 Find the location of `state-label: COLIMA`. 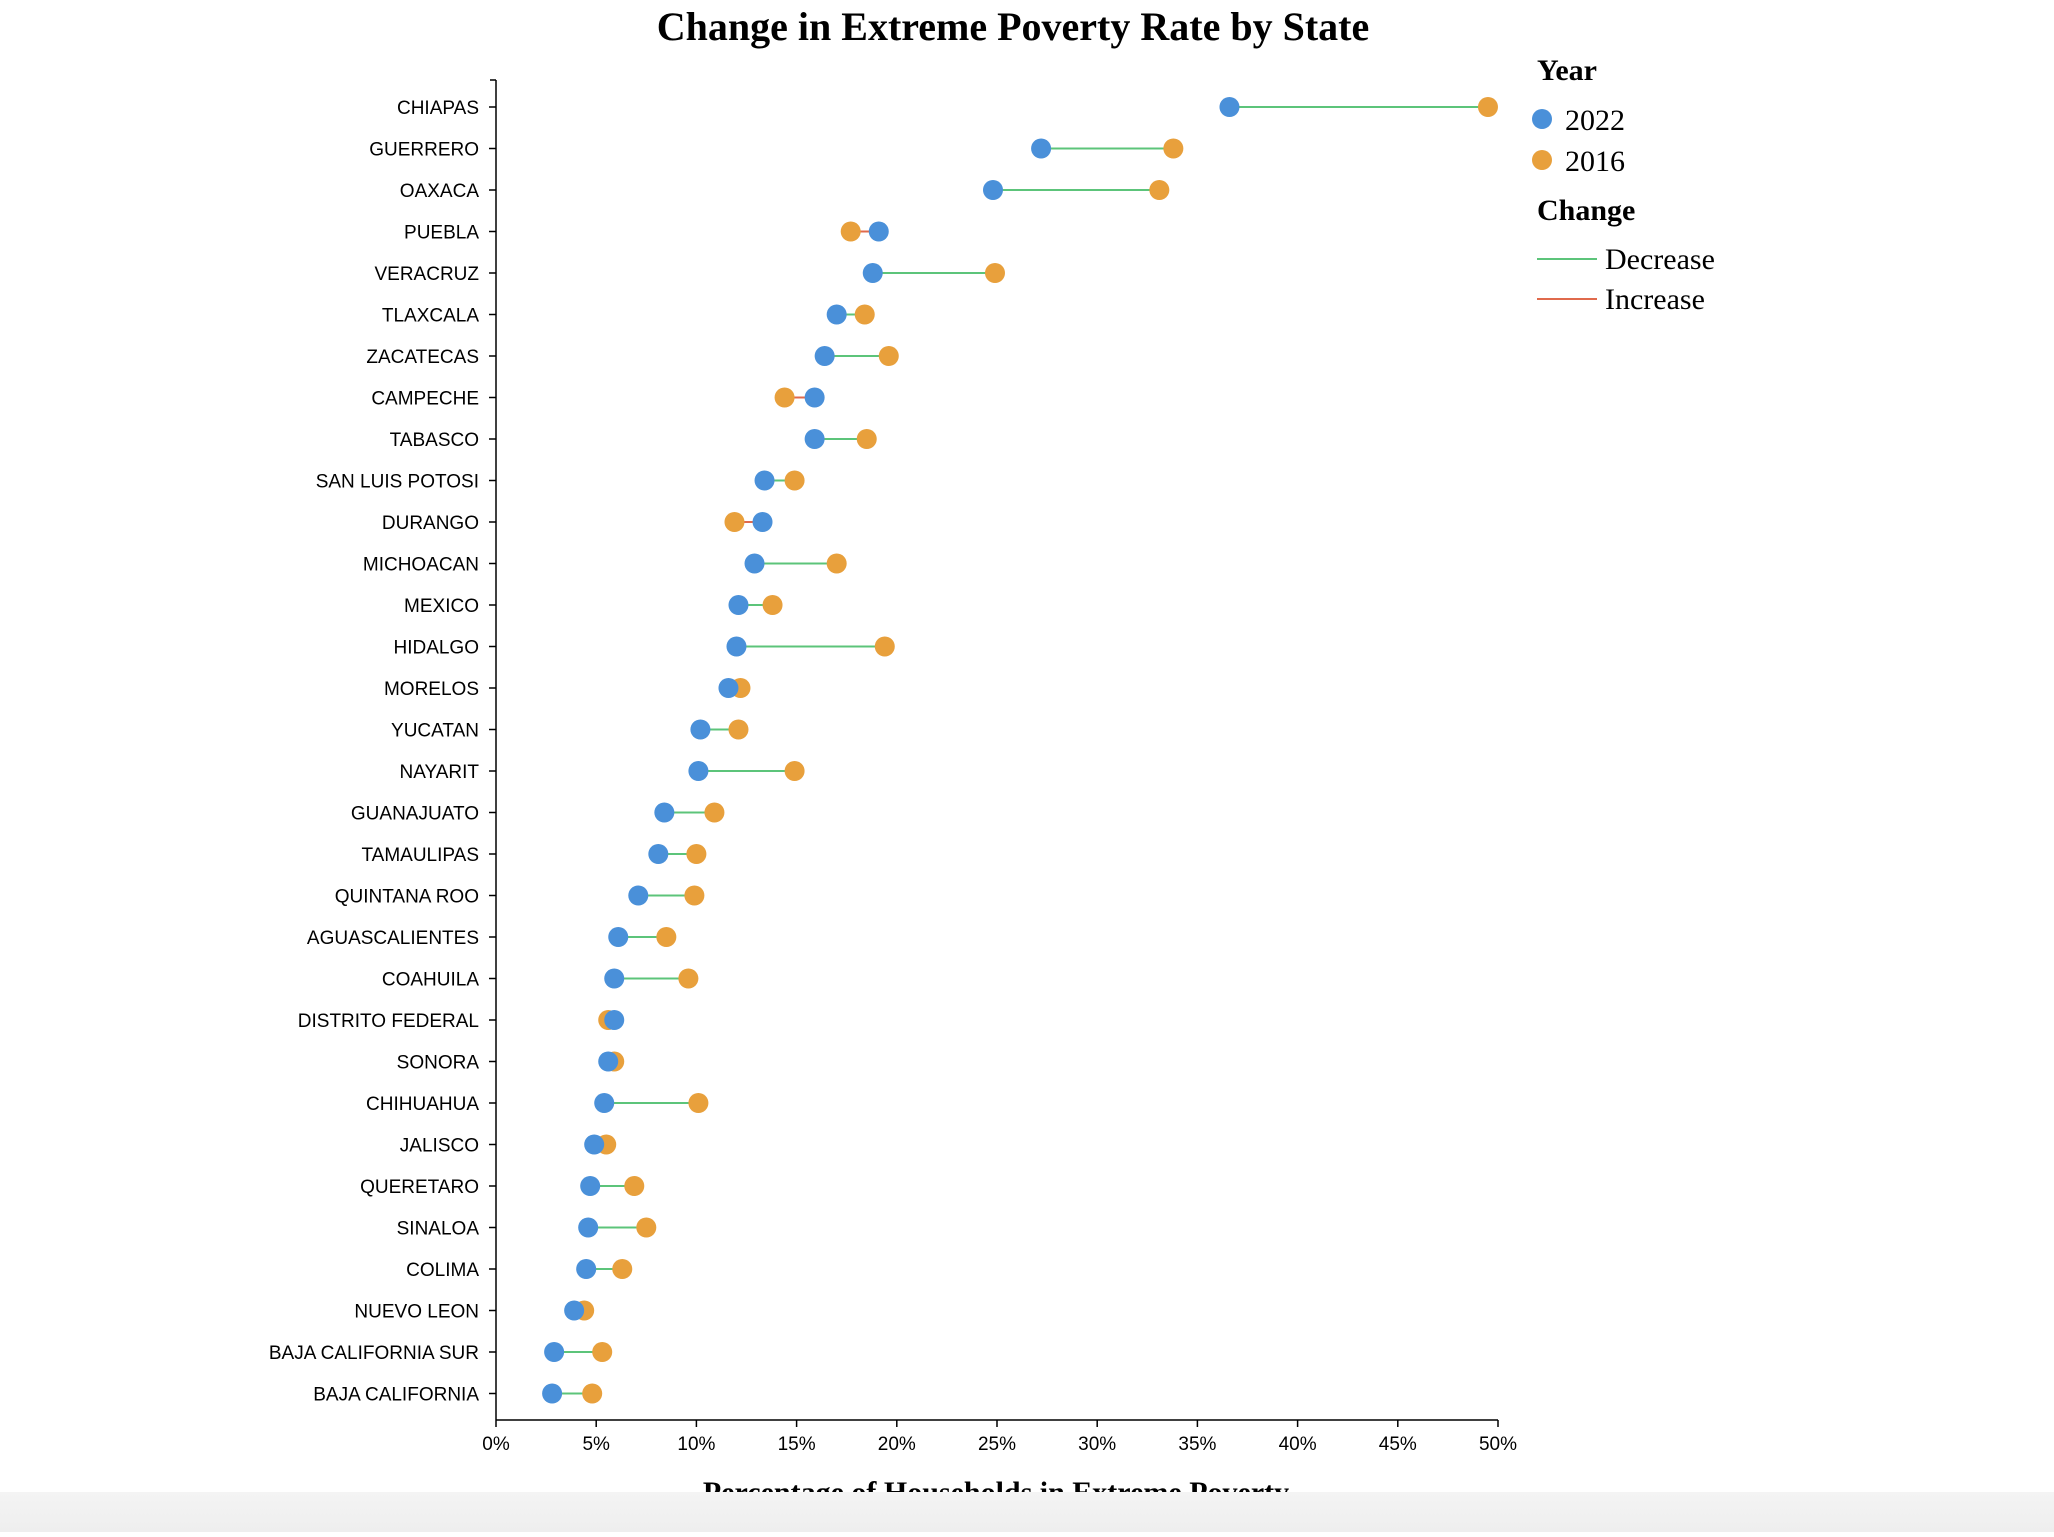

state-label: COLIMA is located at coordinates (442, 1270).